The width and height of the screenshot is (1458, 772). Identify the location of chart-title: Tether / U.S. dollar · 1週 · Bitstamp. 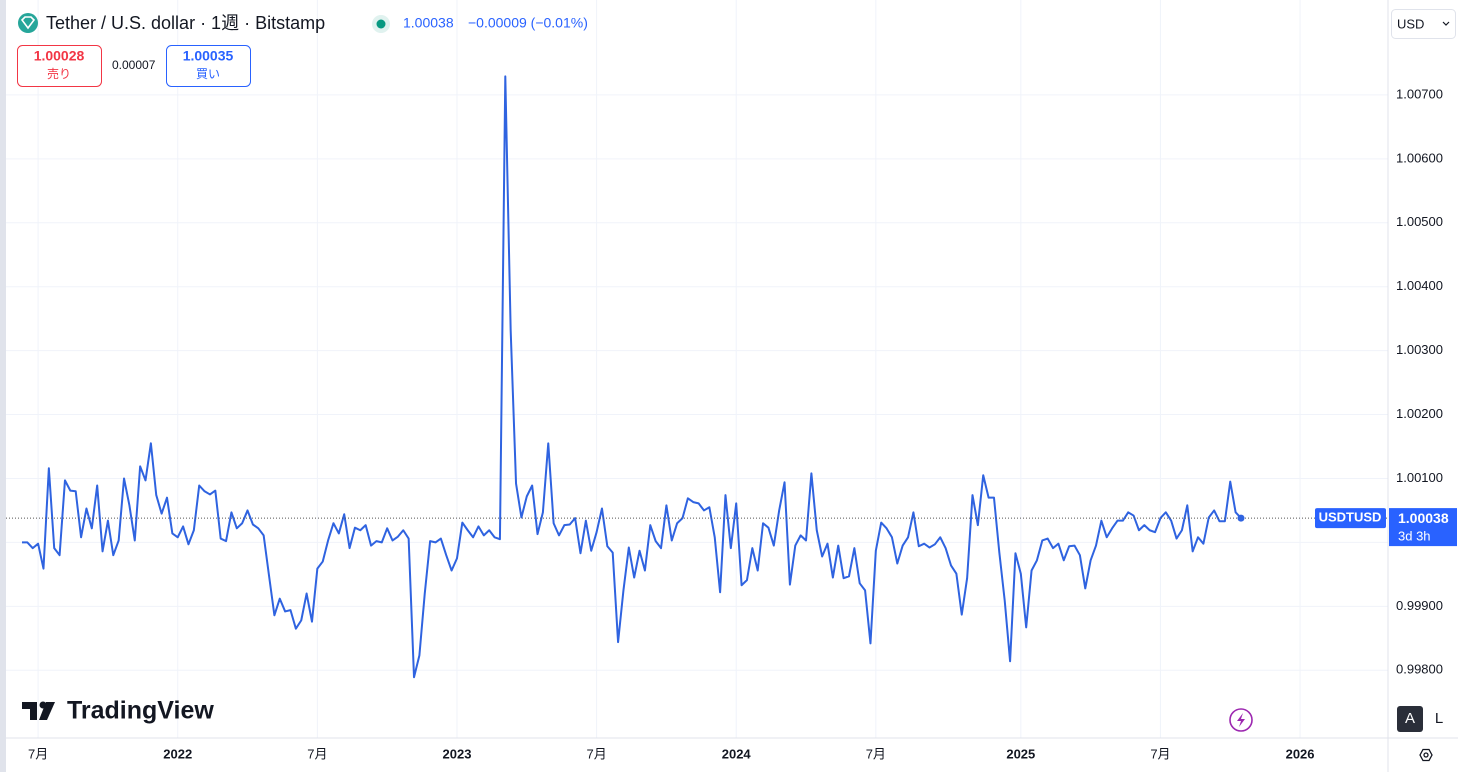
(185, 23).